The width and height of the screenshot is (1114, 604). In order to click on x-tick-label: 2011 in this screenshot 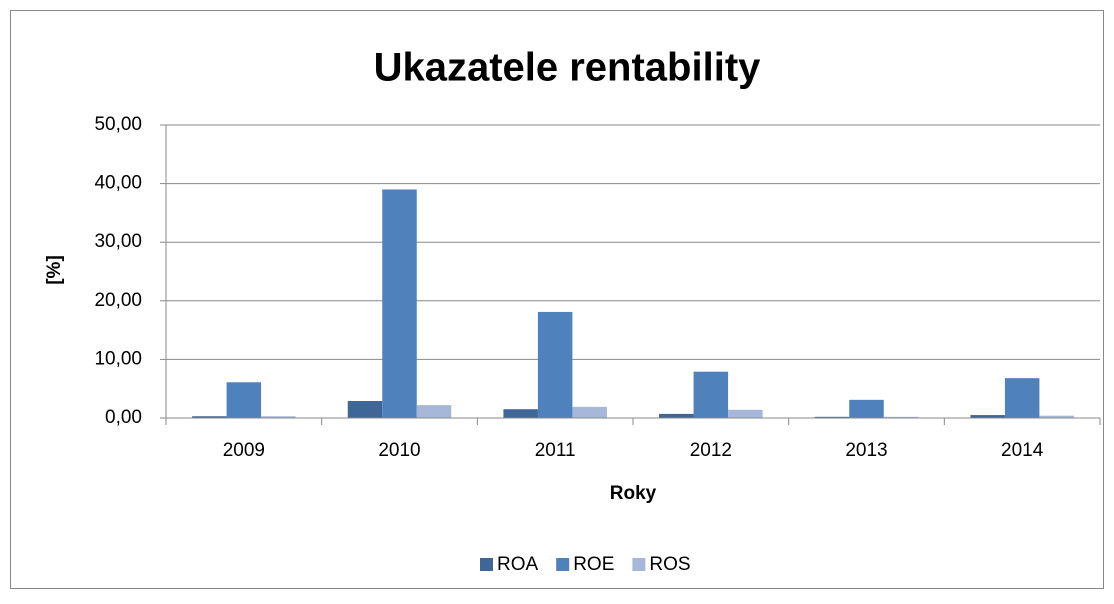, I will do `click(555, 450)`.